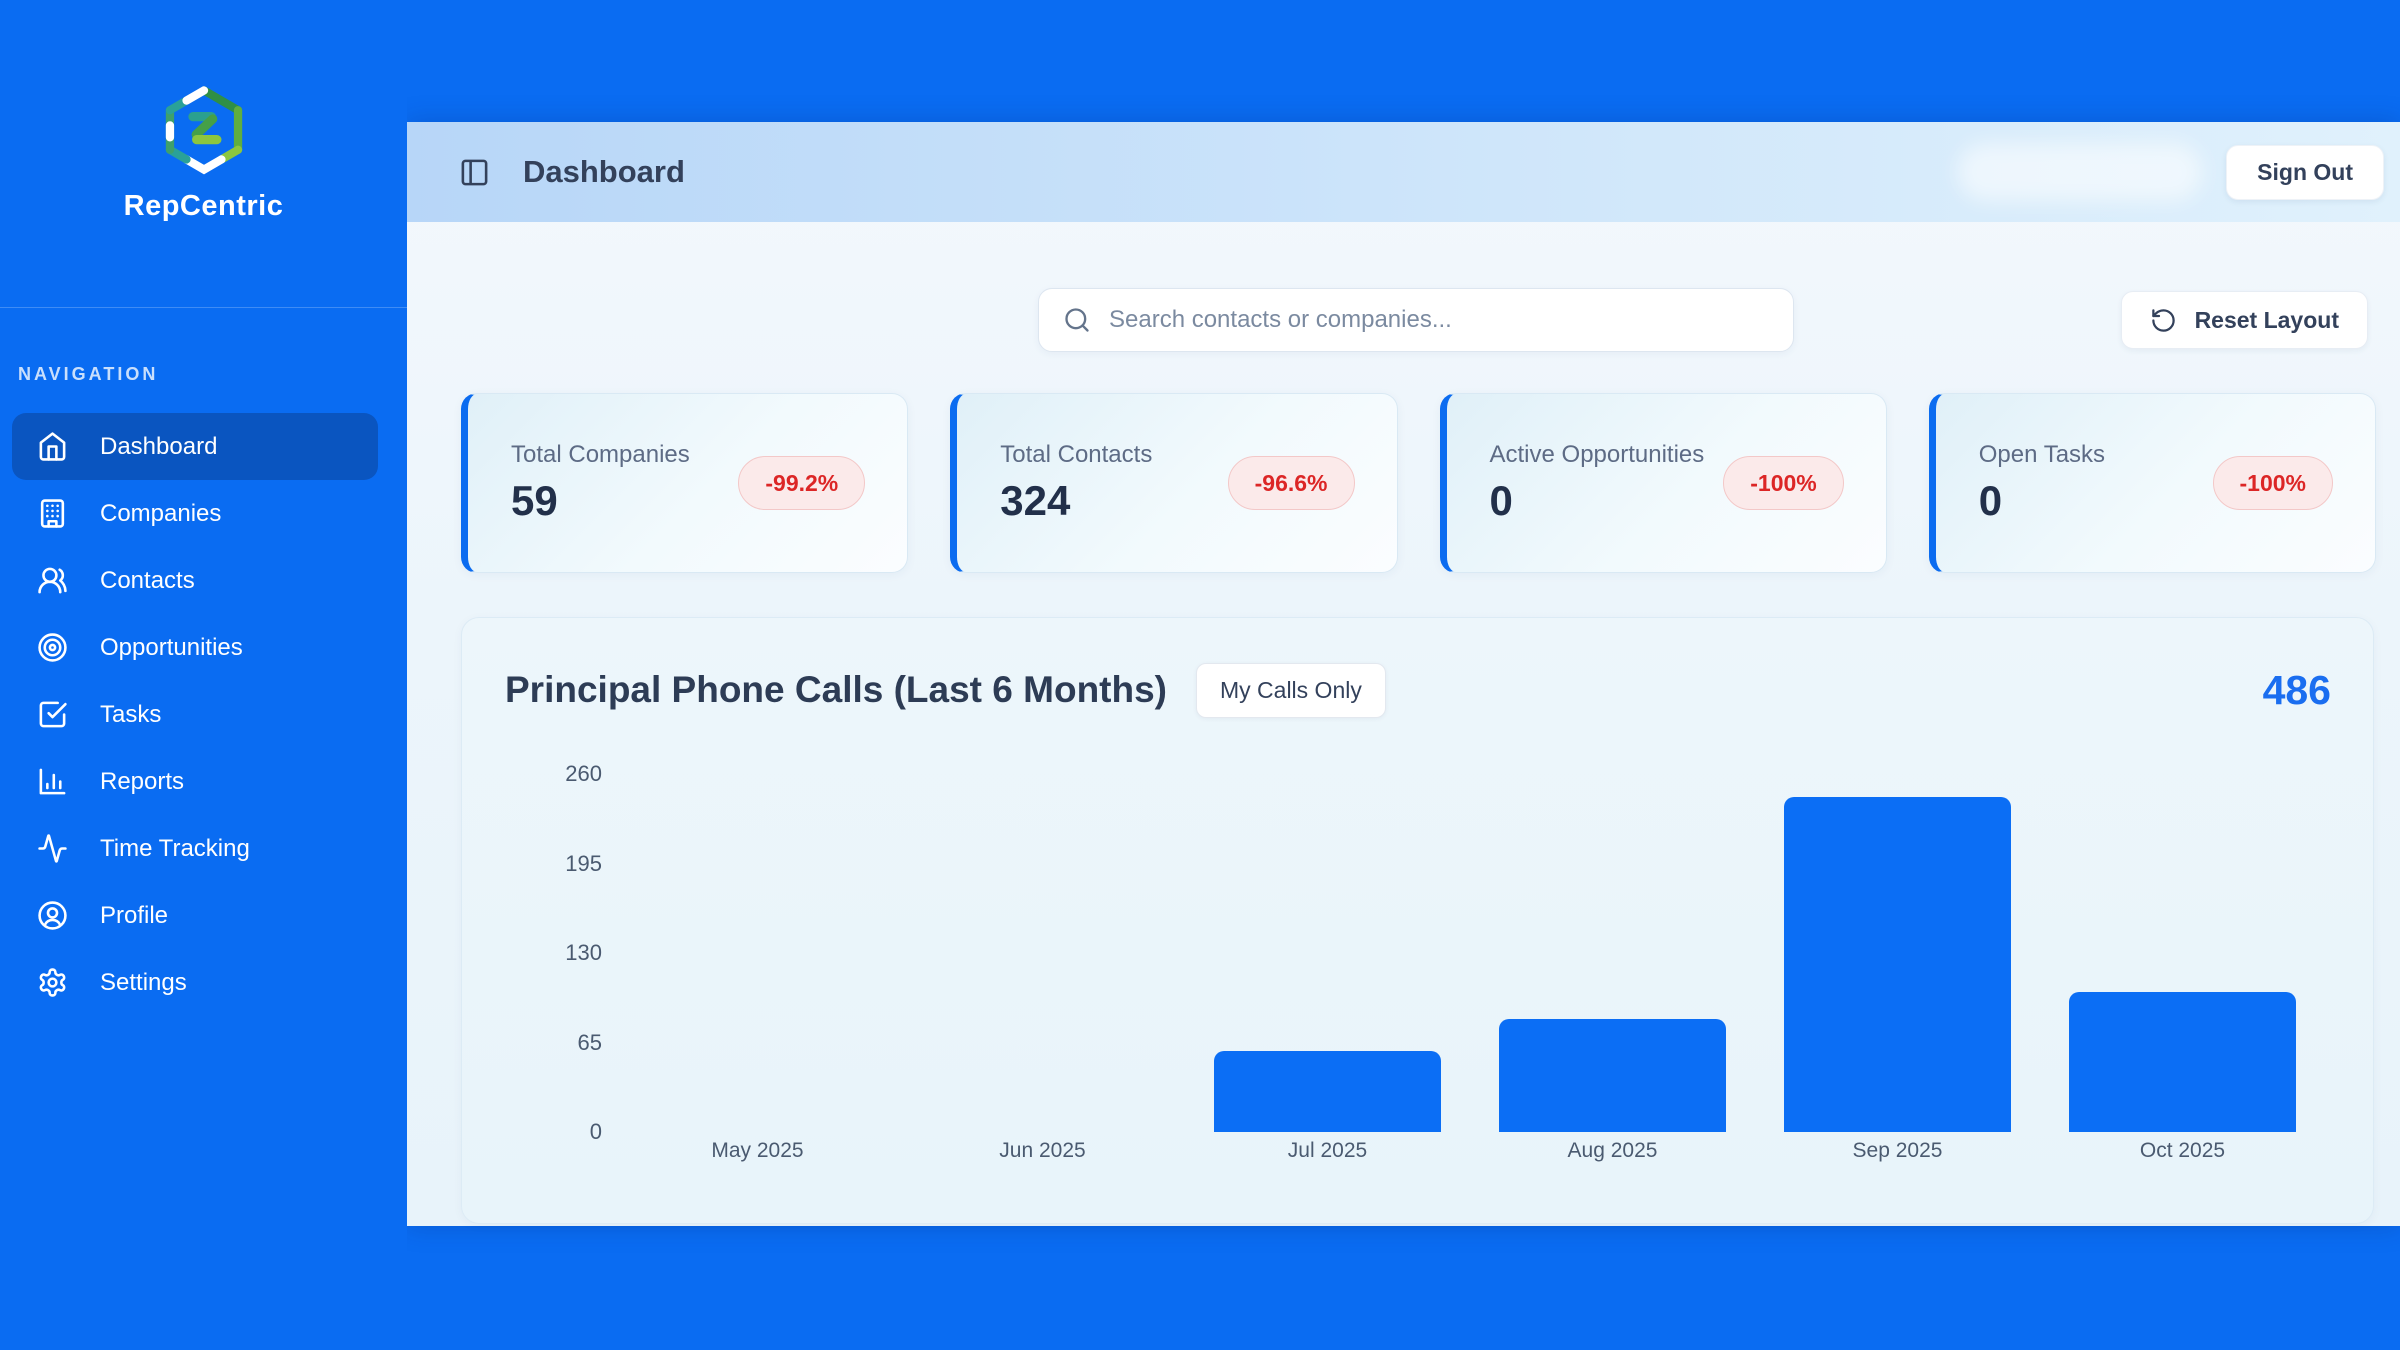 This screenshot has height=1350, width=2400. Describe the element at coordinates (134, 915) in the screenshot. I see `sidebar-item-label: Profile` at that location.